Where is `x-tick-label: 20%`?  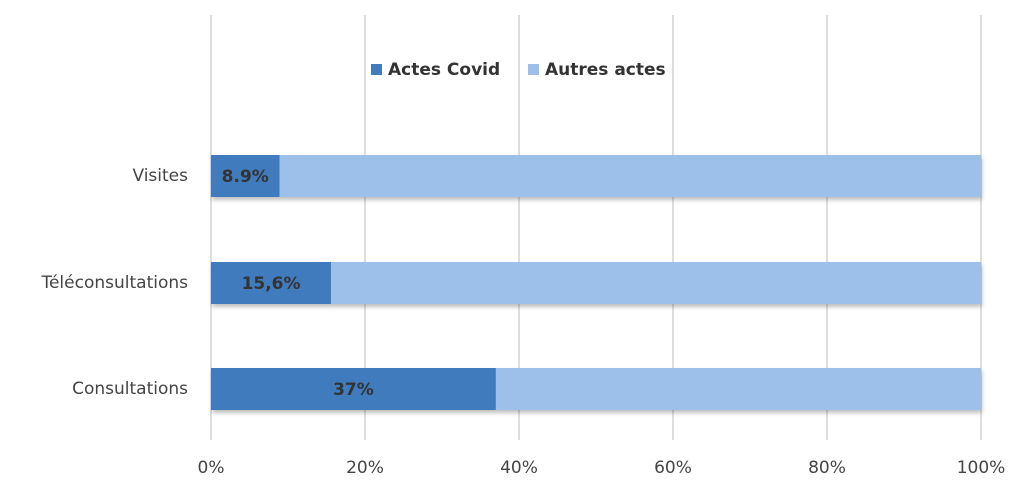 x-tick-label: 20% is located at coordinates (365, 468).